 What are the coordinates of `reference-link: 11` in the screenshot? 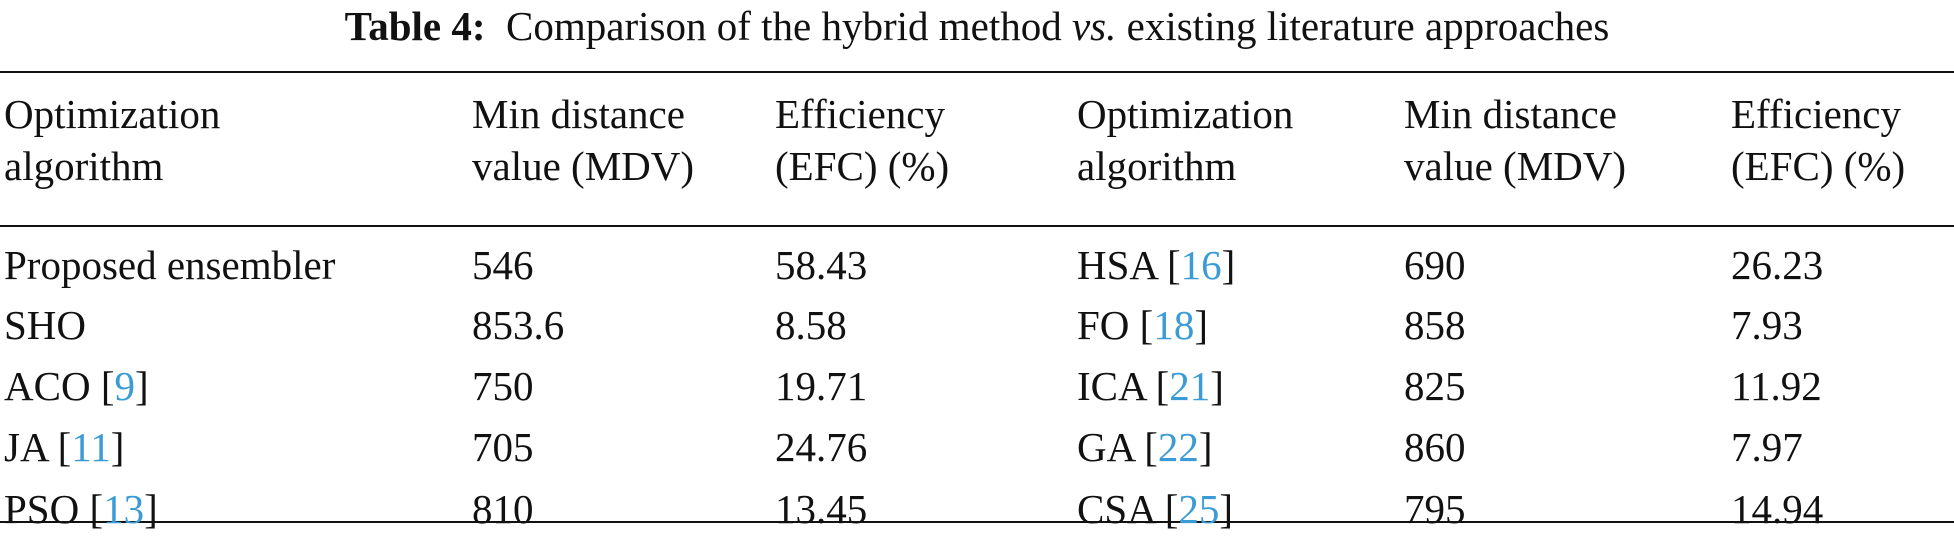 It's located at (91, 447).